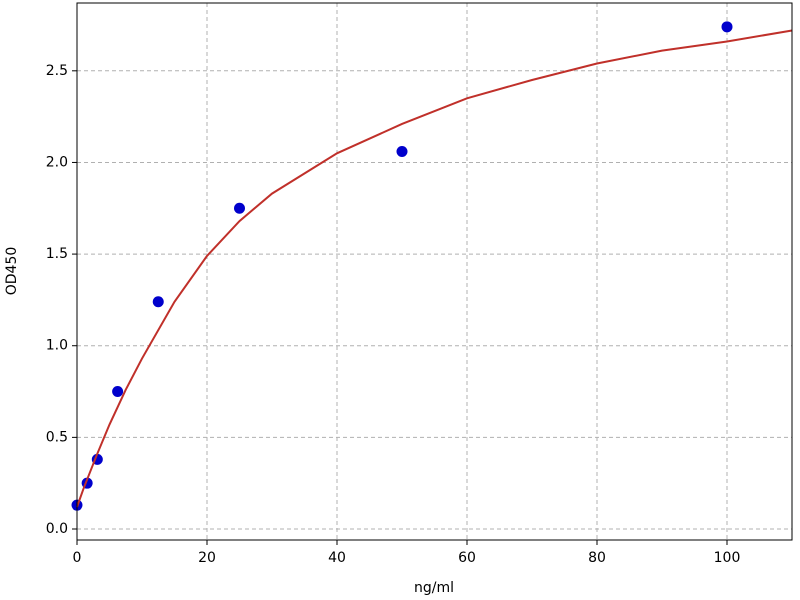  What do you see at coordinates (57, 254) in the screenshot?
I see `y-tick-label: 1.5` at bounding box center [57, 254].